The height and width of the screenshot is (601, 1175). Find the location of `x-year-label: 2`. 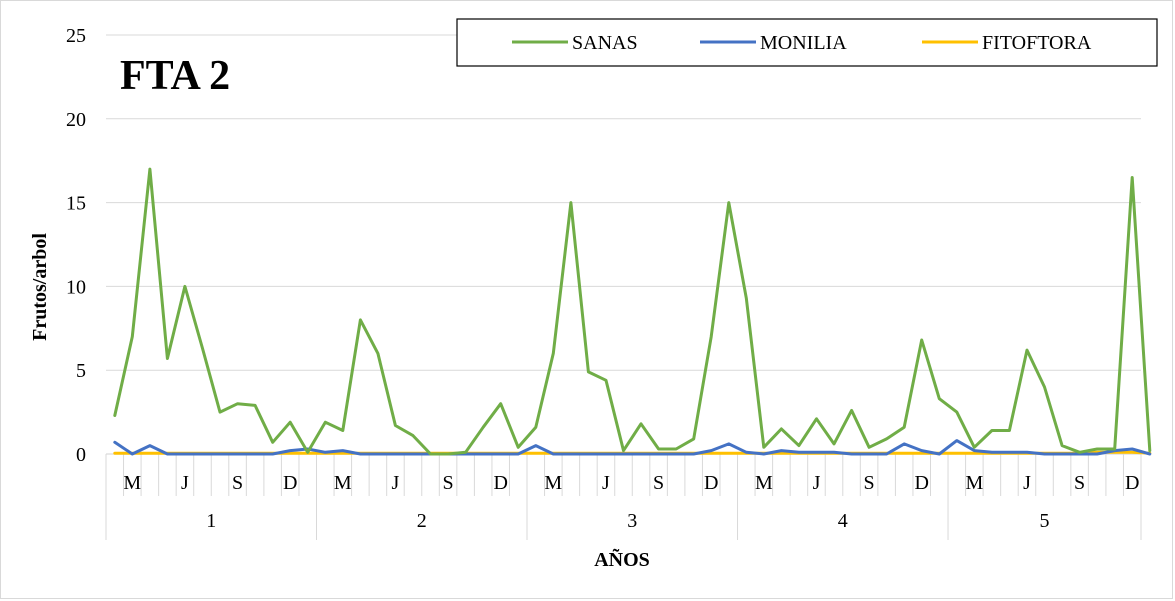

x-year-label: 2 is located at coordinates (422, 521).